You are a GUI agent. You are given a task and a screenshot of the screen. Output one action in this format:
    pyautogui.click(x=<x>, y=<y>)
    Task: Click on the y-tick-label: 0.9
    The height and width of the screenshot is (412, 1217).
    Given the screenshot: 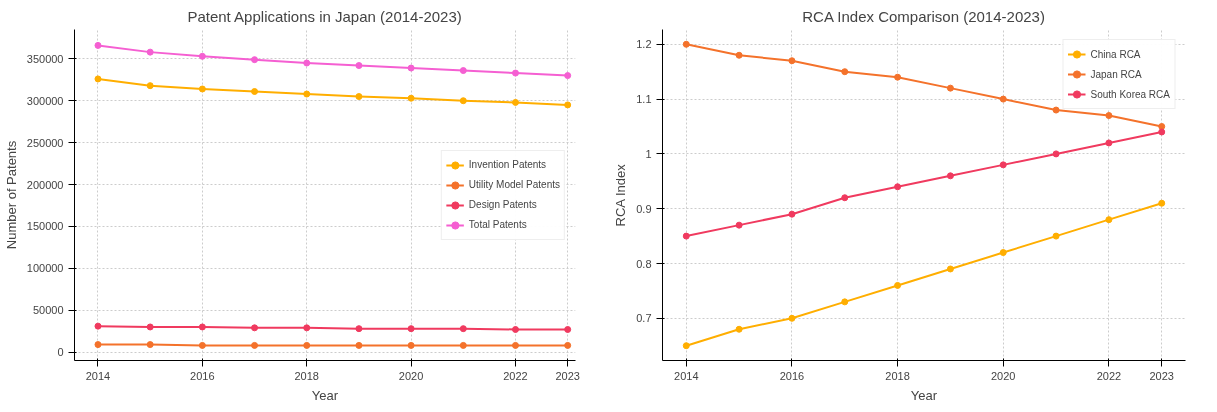 What is the action you would take?
    pyautogui.click(x=644, y=208)
    